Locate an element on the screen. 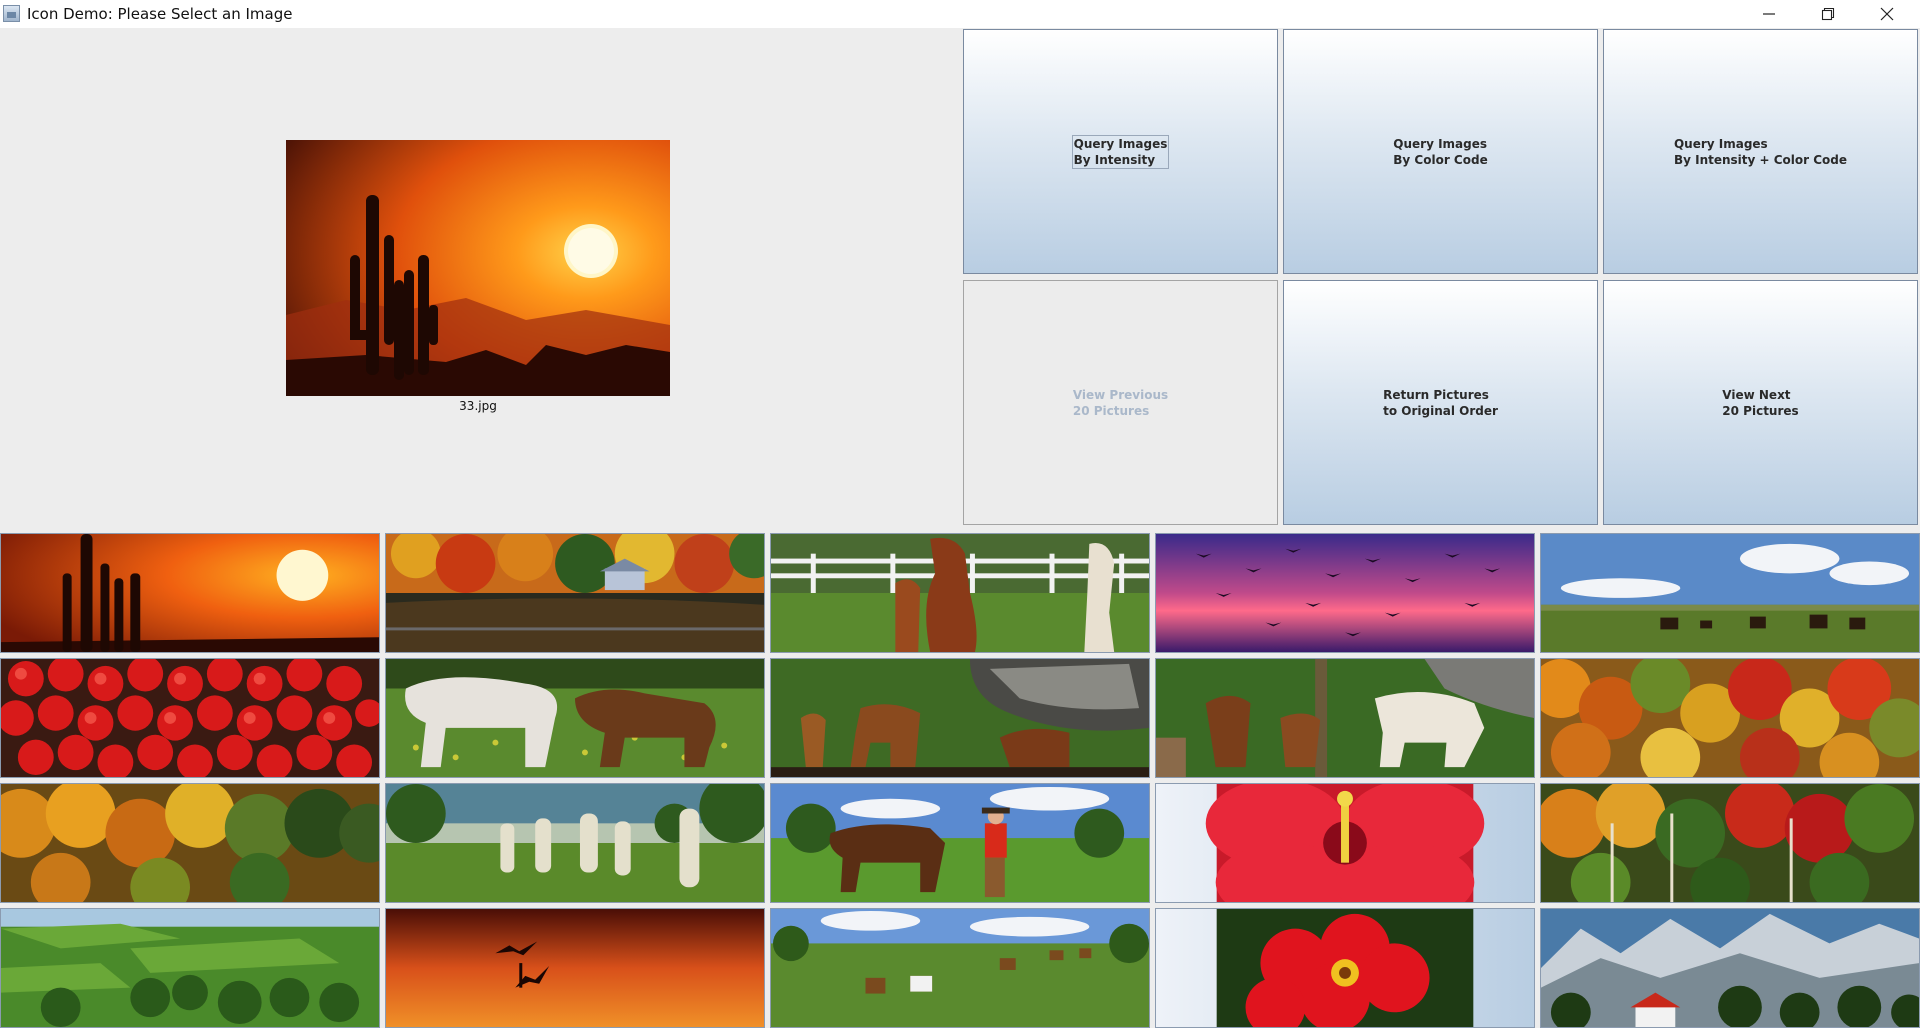  query-by-intensity-and-color-label: Query Images By Intensity + Color Code is located at coordinates (1760, 151).